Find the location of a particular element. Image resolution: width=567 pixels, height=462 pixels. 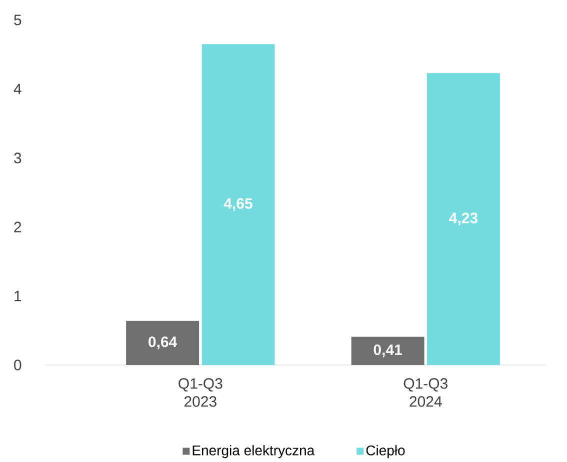

y-tick-label: 4 is located at coordinates (18, 89).